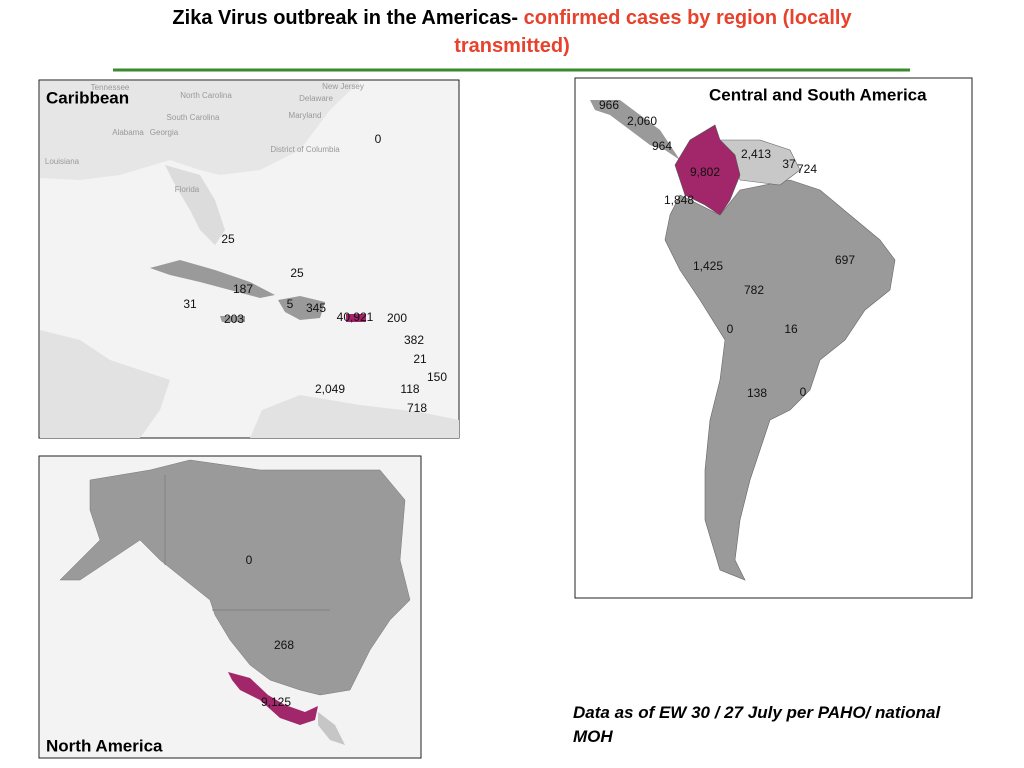  What do you see at coordinates (62, 161) in the screenshot?
I see `basemap-label: Louisiana` at bounding box center [62, 161].